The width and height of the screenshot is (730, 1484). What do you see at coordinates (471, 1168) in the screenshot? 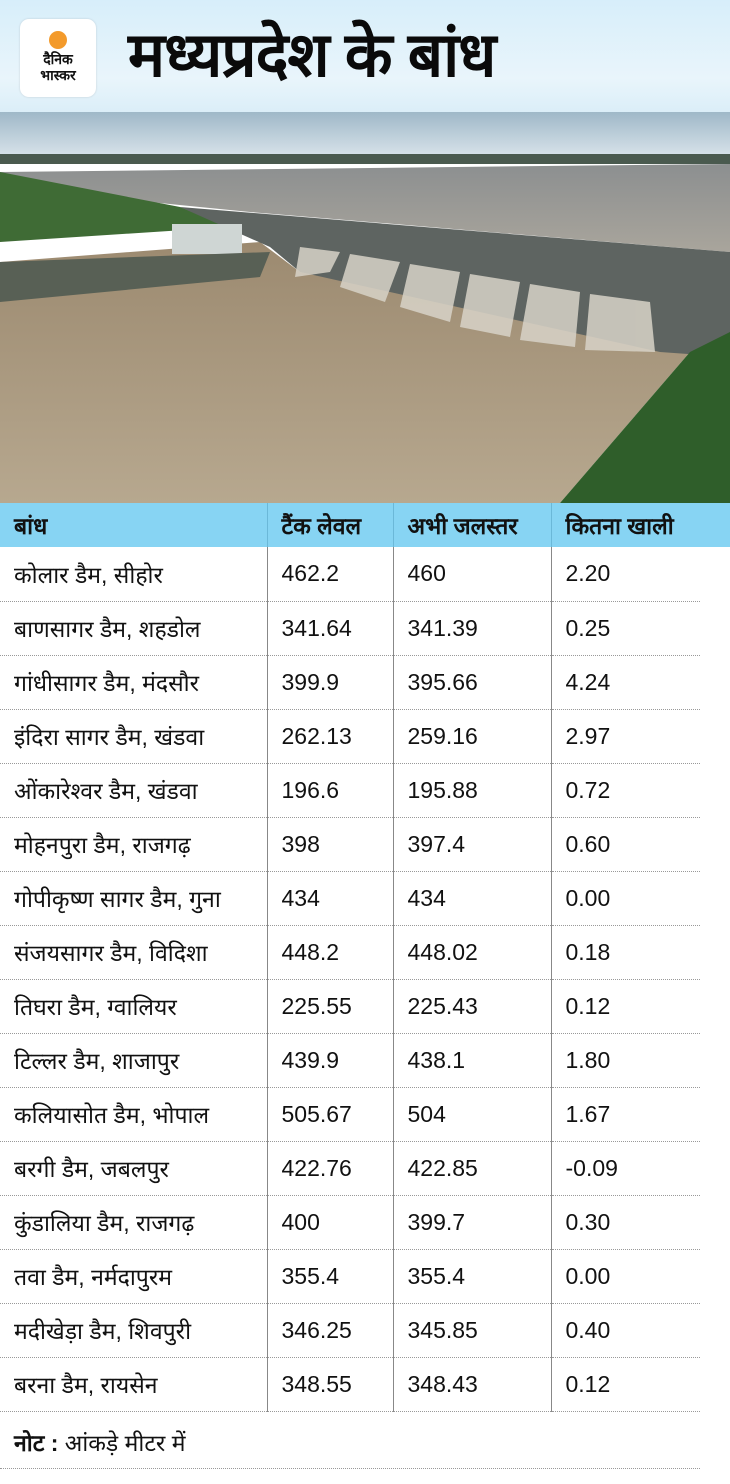
I see `cell-current-level: 422.85` at bounding box center [471, 1168].